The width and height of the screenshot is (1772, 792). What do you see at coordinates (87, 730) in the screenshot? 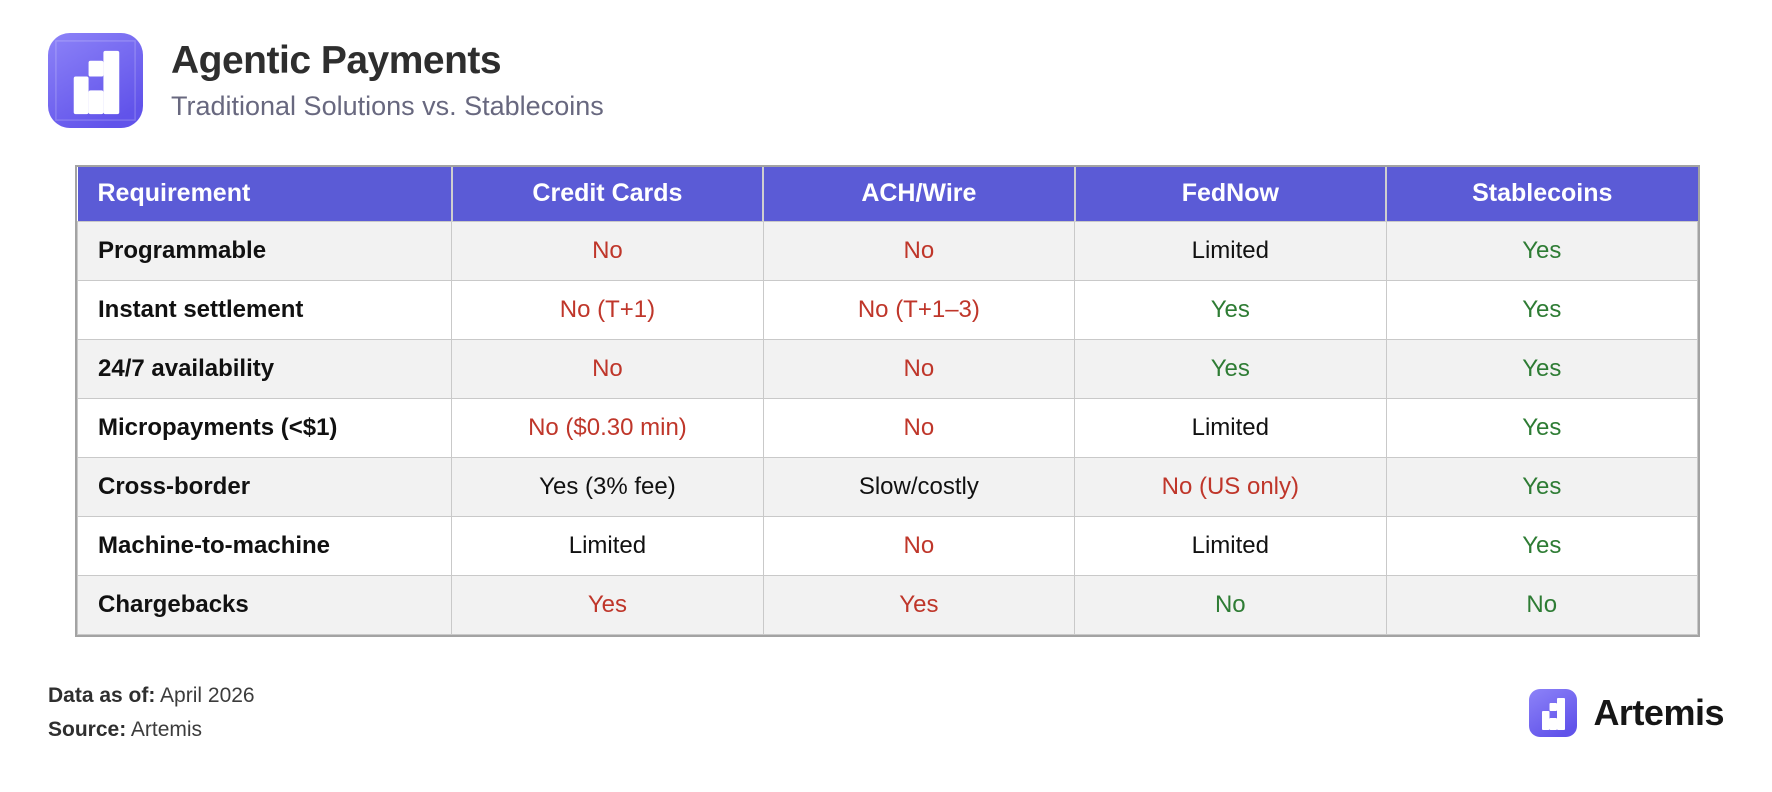
I see `source-label: Source:` at bounding box center [87, 730].